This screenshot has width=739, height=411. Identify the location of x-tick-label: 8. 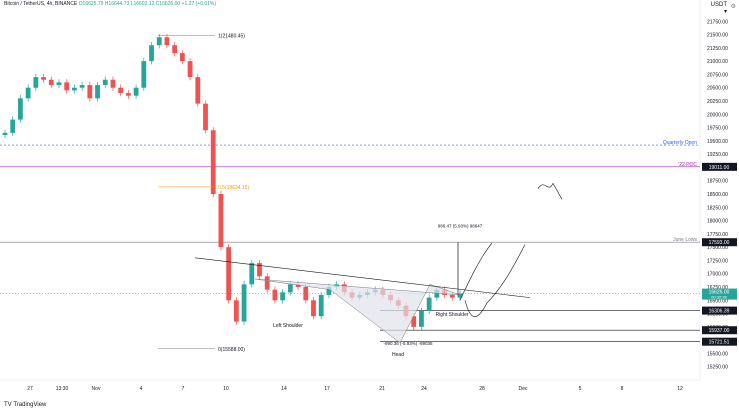
(622, 389).